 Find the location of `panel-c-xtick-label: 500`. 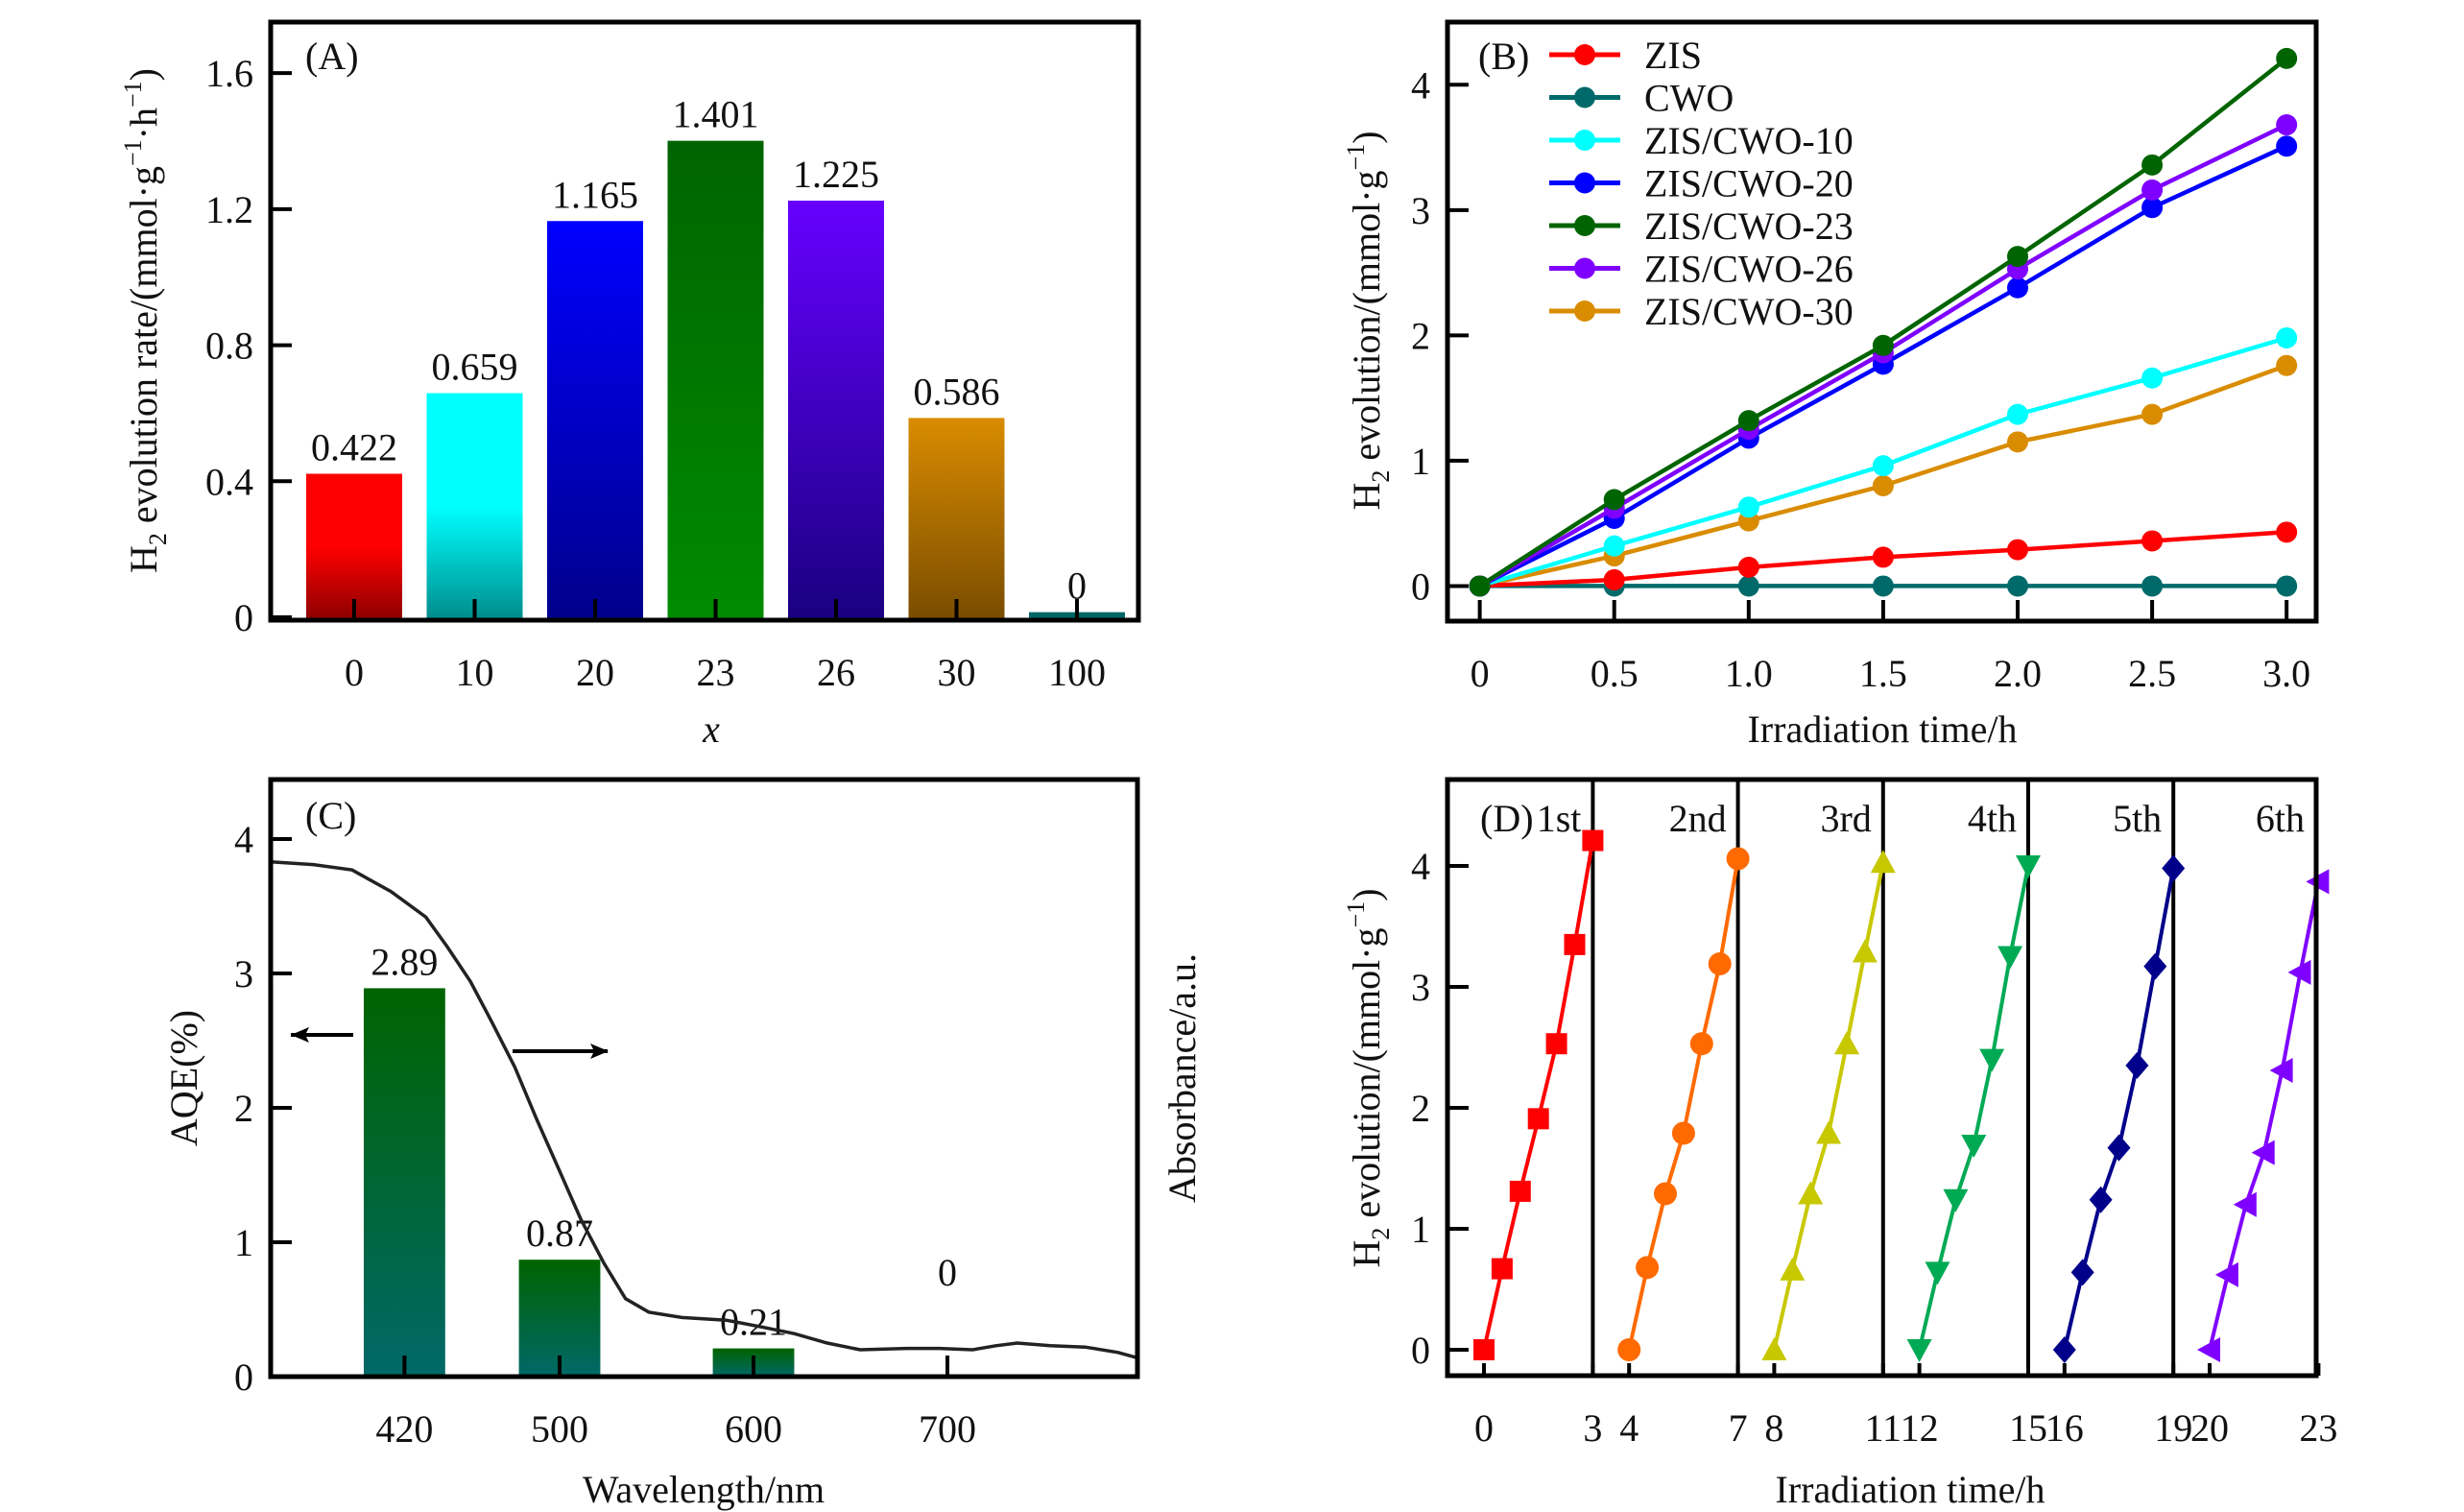

panel-c-xtick-label: 500 is located at coordinates (559, 1429).